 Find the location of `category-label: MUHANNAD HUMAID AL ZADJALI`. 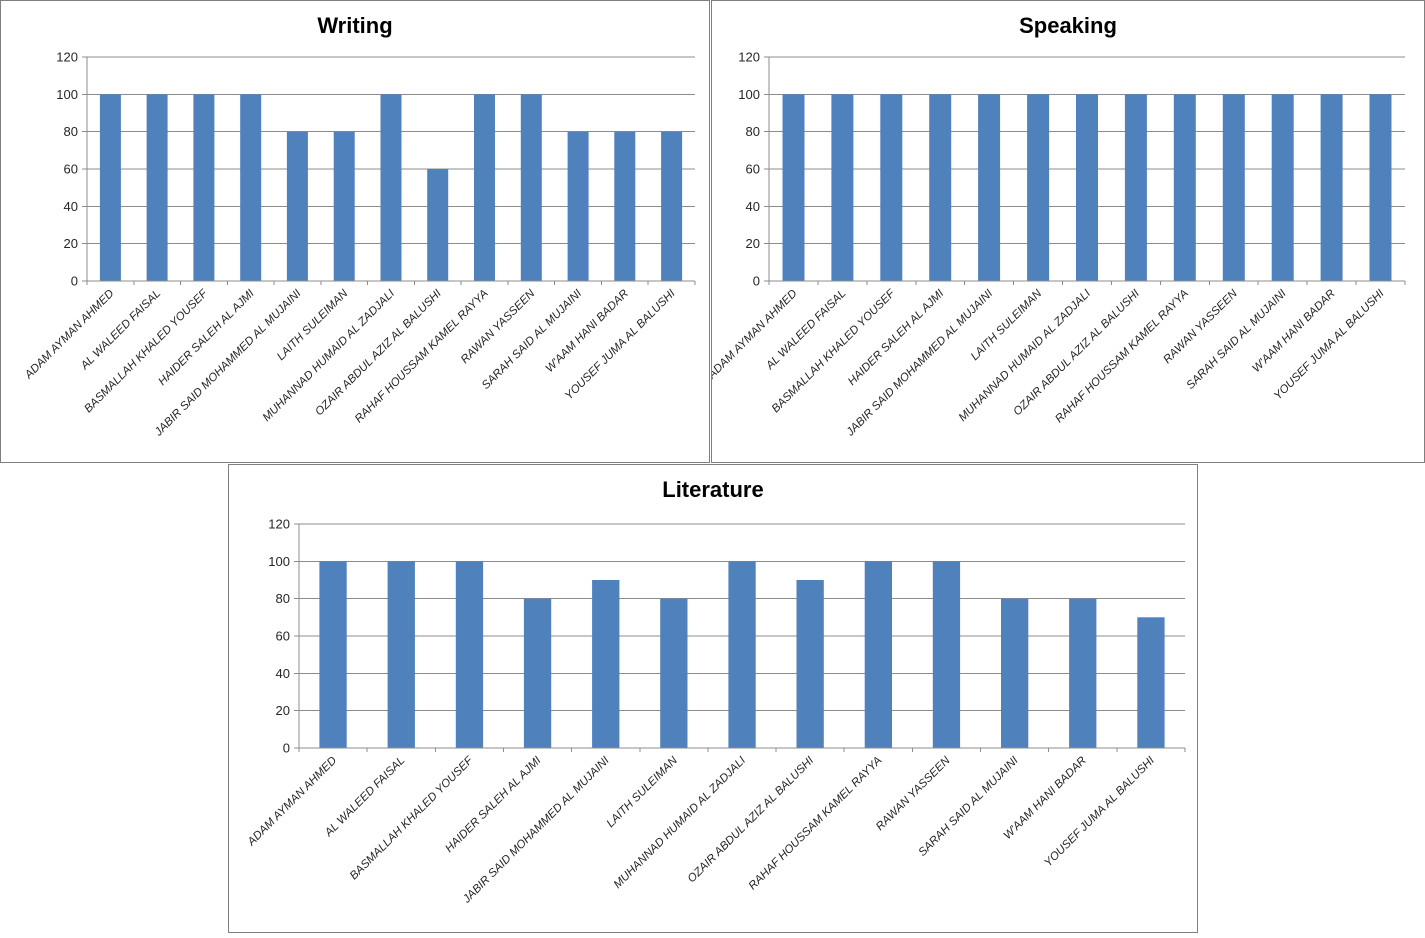

category-label: MUHANNAD HUMAID AL ZADJALI is located at coordinates (680, 822).